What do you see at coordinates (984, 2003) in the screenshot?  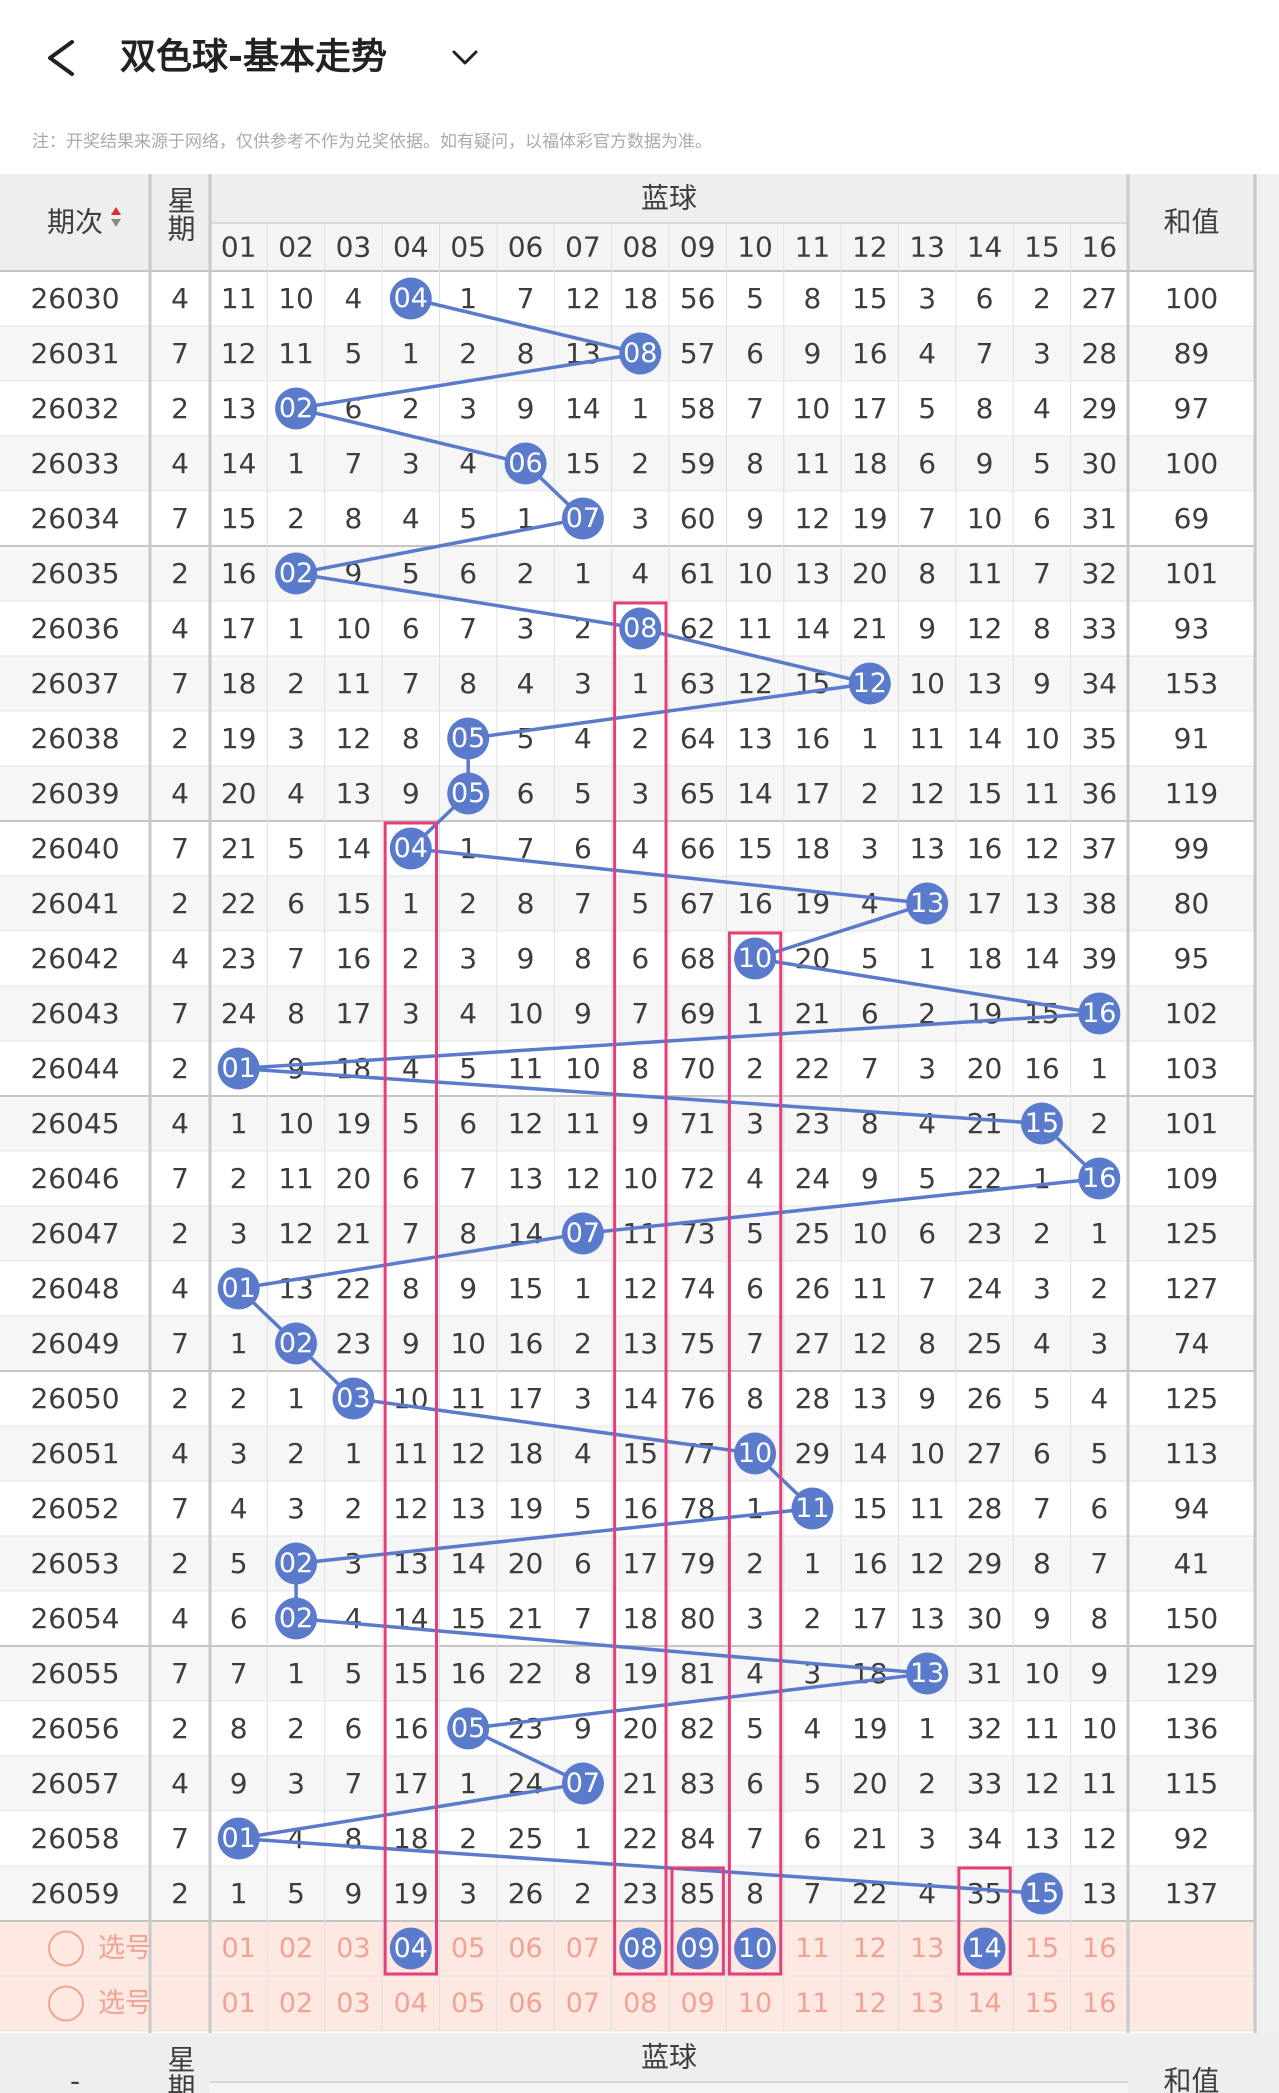 I see `select-number: 14` at bounding box center [984, 2003].